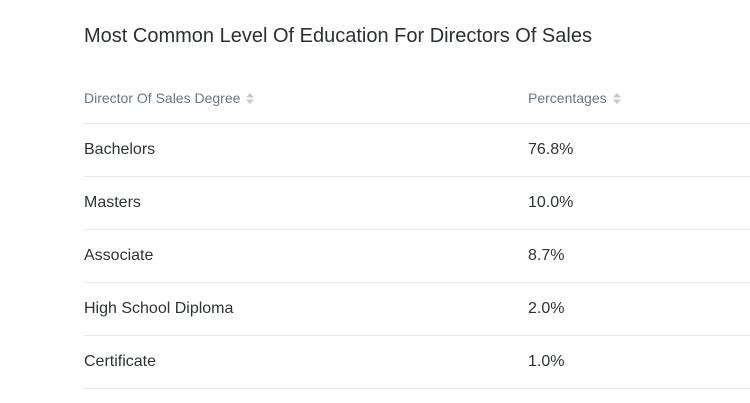  What do you see at coordinates (551, 202) in the screenshot?
I see `percentage-cell: 10.0%` at bounding box center [551, 202].